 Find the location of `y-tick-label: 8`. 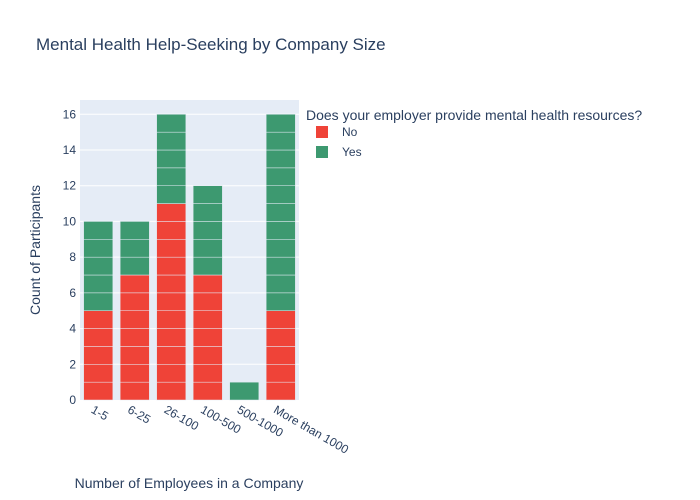

y-tick-label: 8 is located at coordinates (72, 257).